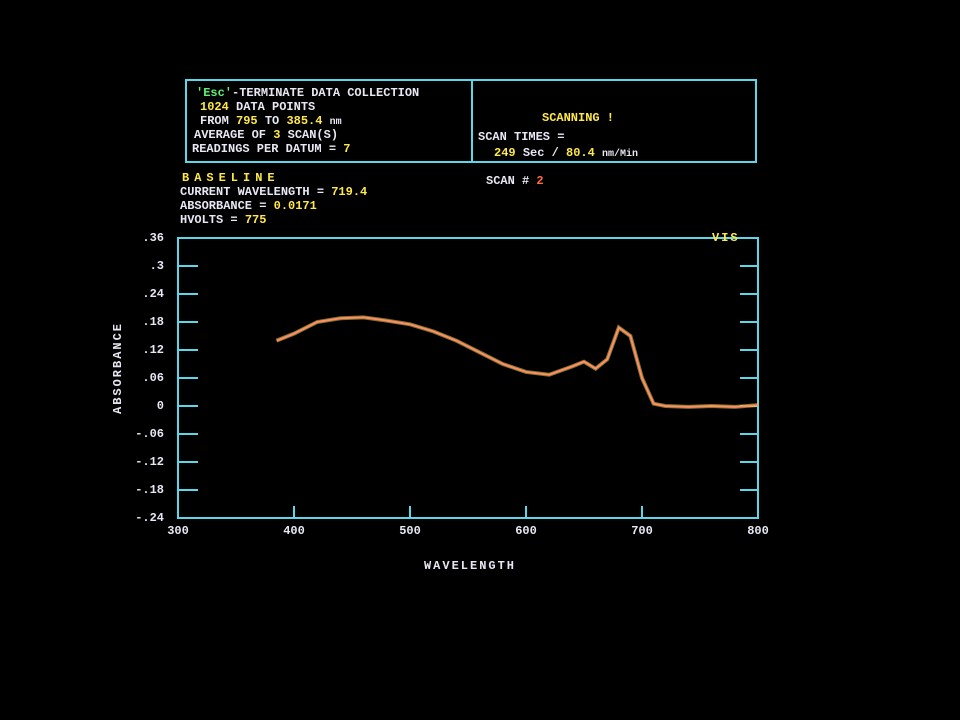  Describe the element at coordinates (539, 181) in the screenshot. I see `value: 2` at that location.